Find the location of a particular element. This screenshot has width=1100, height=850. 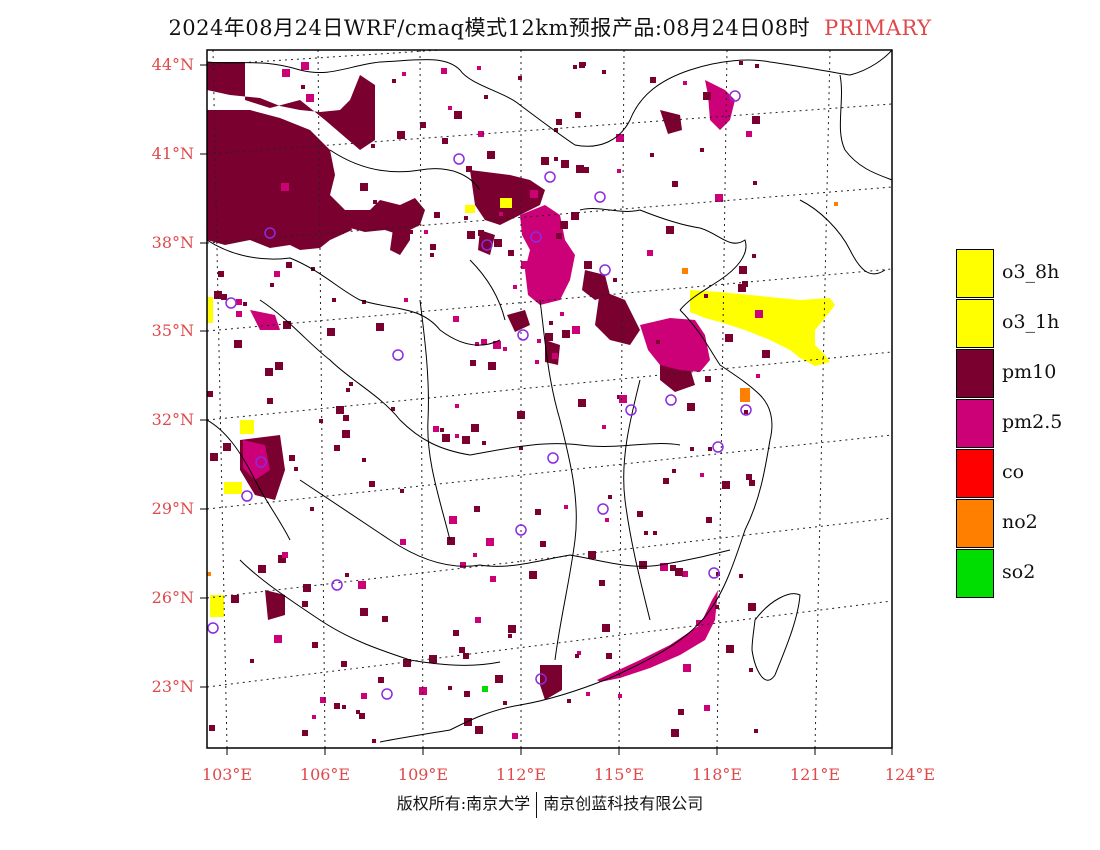

longitude-label: 121°E is located at coordinates (815, 774).